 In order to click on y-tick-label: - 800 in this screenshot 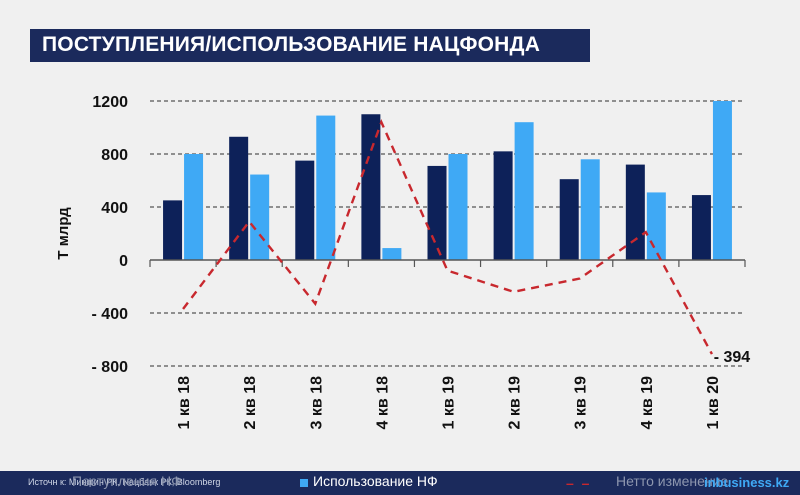, I will do `click(110, 367)`.